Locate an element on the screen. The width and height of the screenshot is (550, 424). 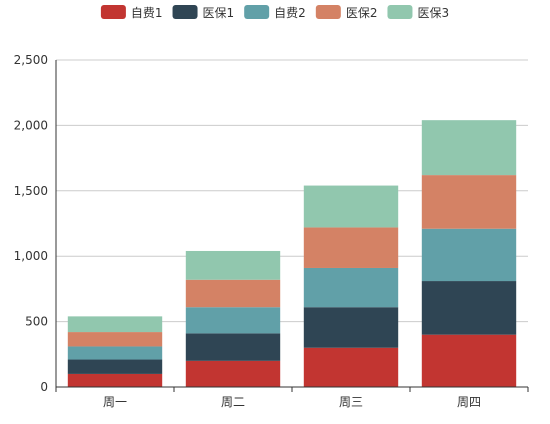
legend-item: 医保1 is located at coordinates (203, 12).